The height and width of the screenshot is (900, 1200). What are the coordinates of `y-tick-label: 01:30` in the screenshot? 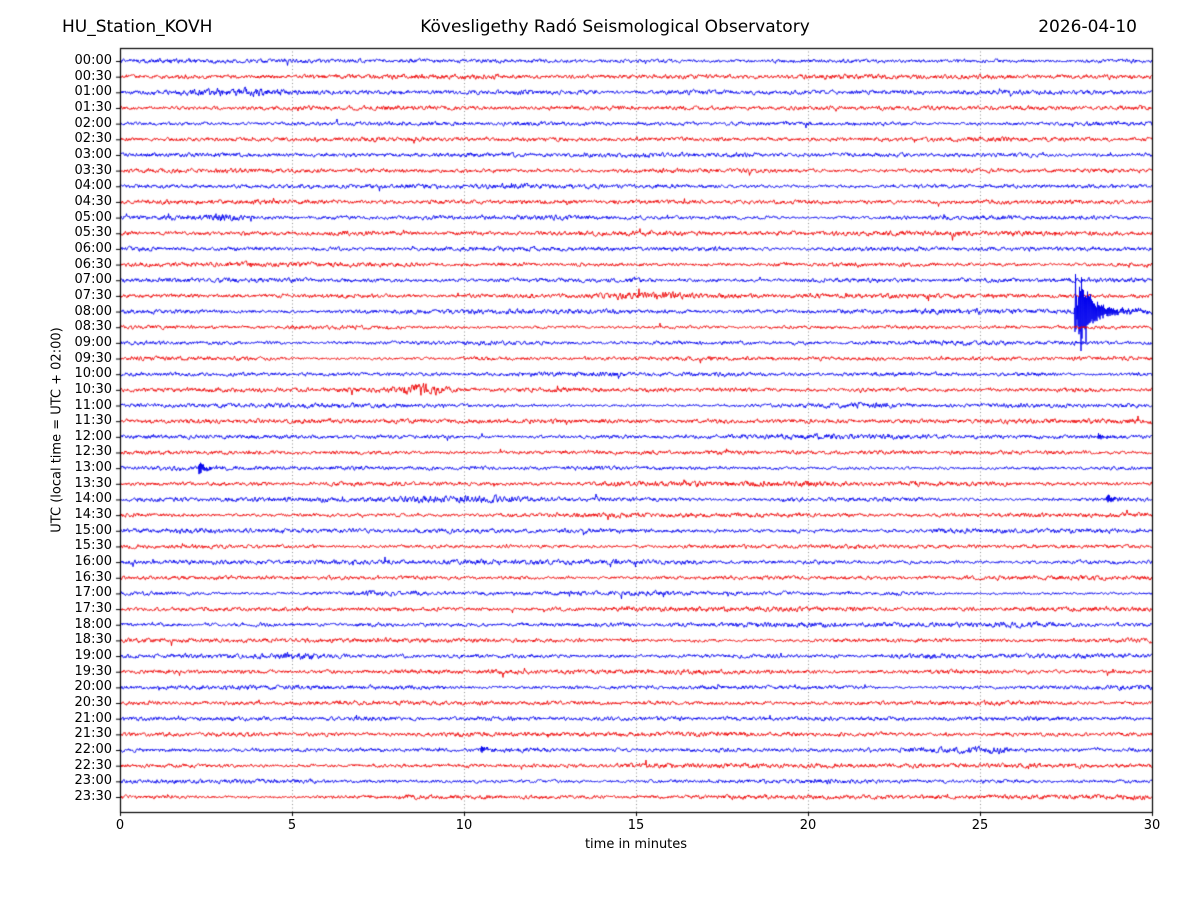 It's located at (93, 107).